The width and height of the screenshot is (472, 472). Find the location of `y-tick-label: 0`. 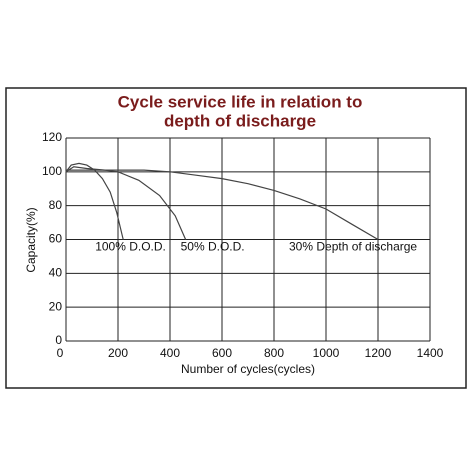

y-tick-label: 0 is located at coordinates (58, 340).